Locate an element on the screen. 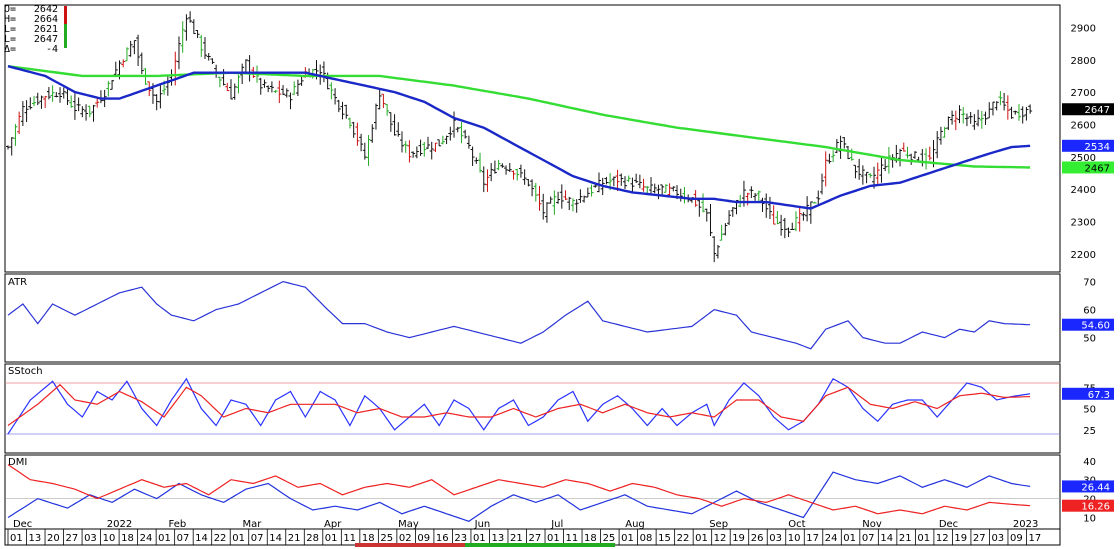  atr-value-tag-text: 54.60 is located at coordinates (1095, 326).